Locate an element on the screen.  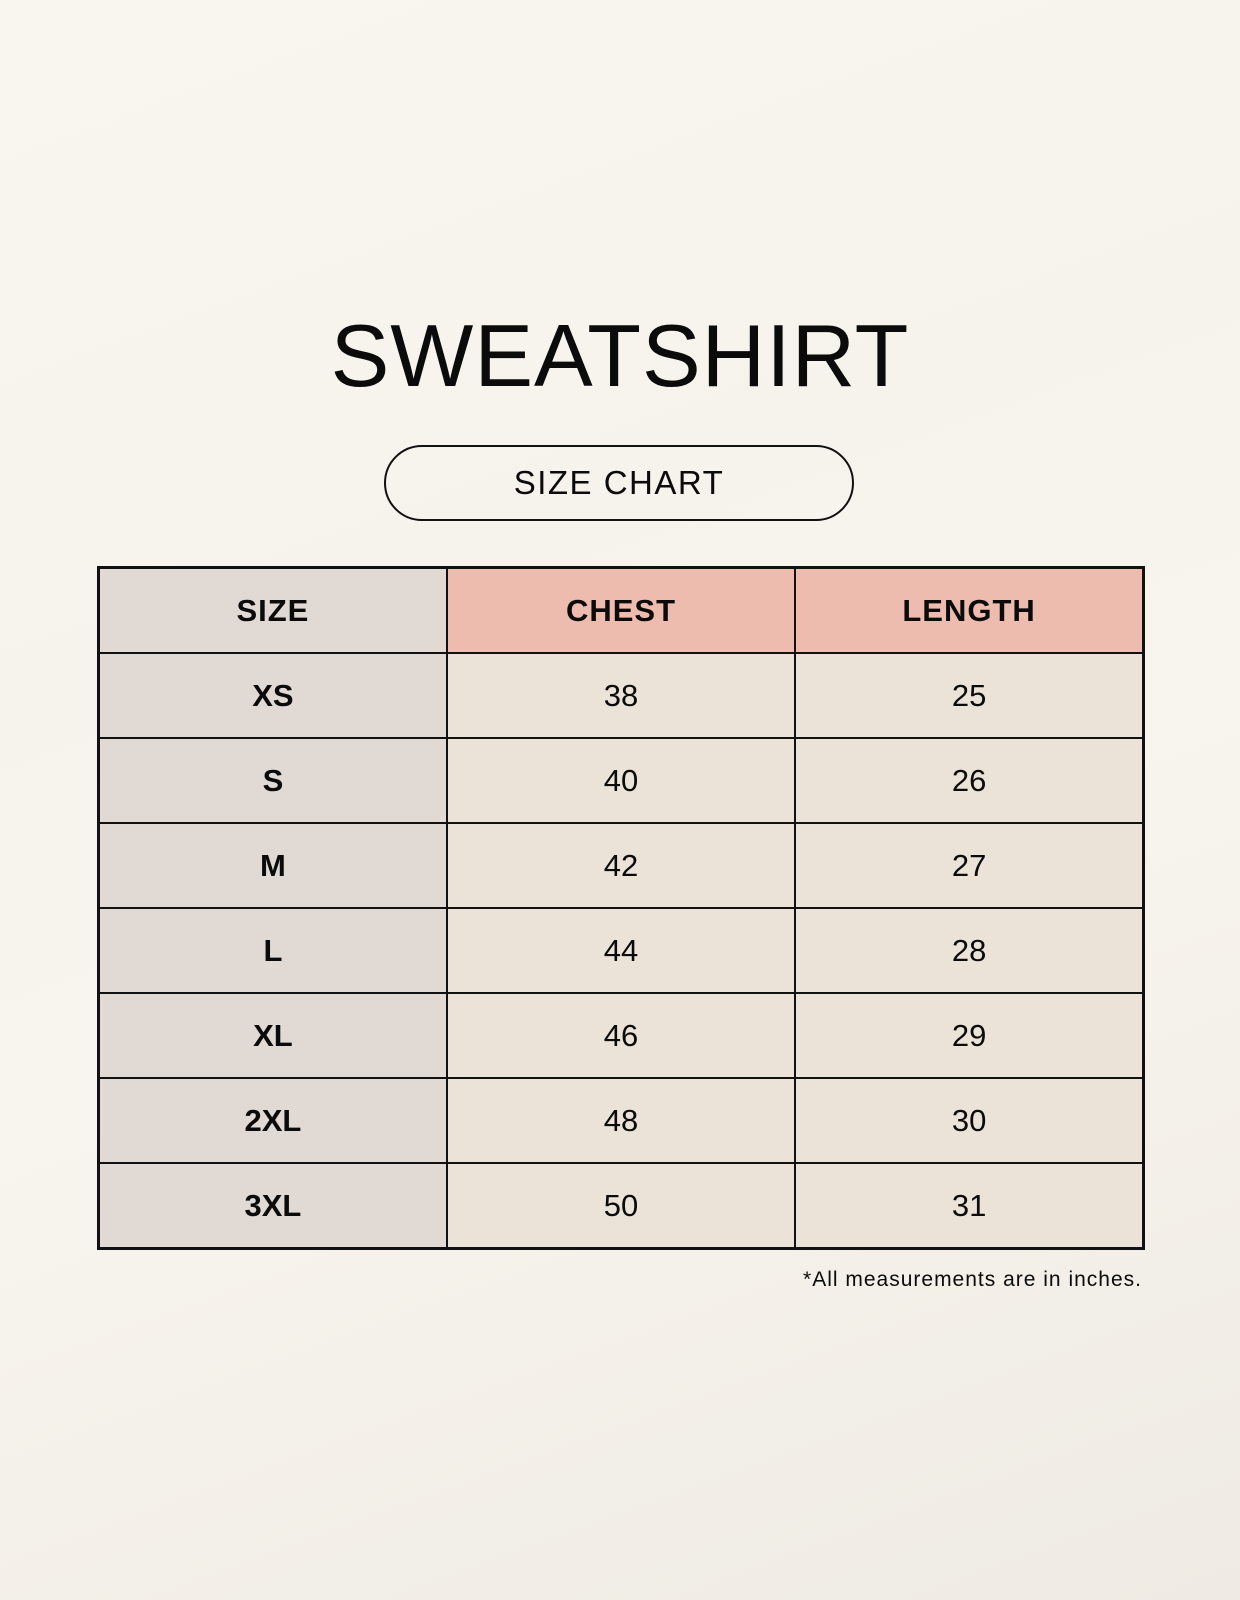
length-cell: 28 is located at coordinates (969, 950).